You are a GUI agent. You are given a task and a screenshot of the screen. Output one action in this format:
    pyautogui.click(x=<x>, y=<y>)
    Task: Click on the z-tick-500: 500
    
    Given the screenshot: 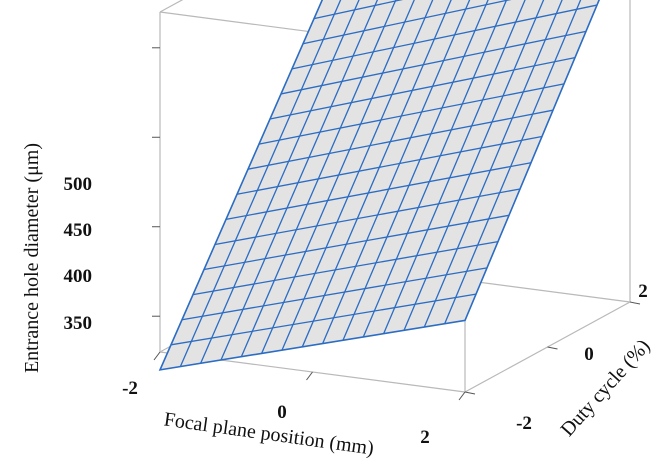 What is the action you would take?
    pyautogui.click(x=78, y=184)
    